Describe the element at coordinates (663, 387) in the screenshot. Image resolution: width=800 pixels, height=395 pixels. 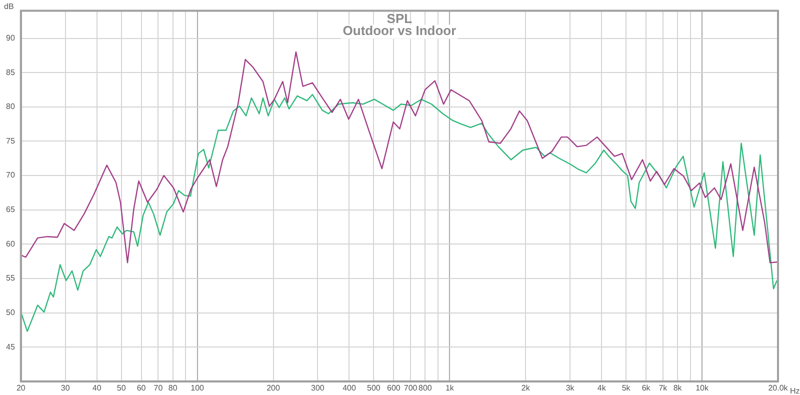
I see `x-tick-label: 7k` at that location.